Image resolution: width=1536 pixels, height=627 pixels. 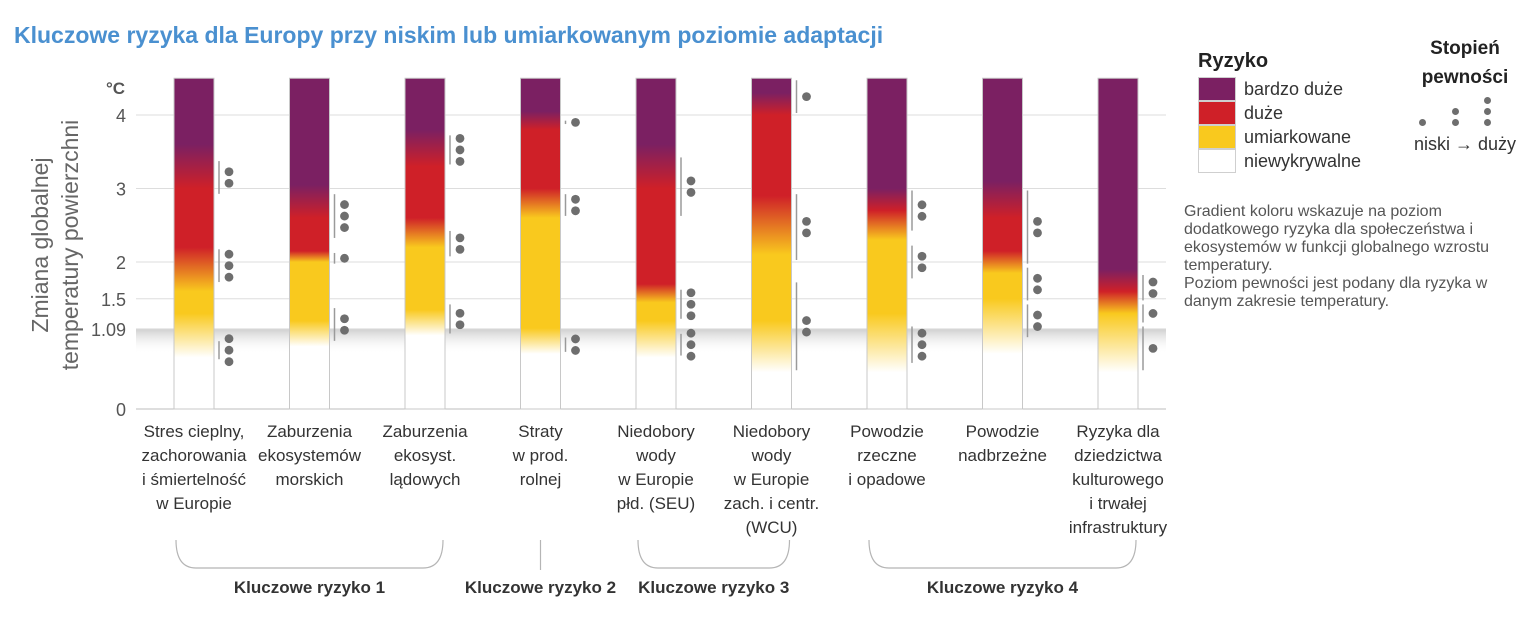 I want to click on confidence-legend: Stopień pewności niski → duży, so click(x=1465, y=94).